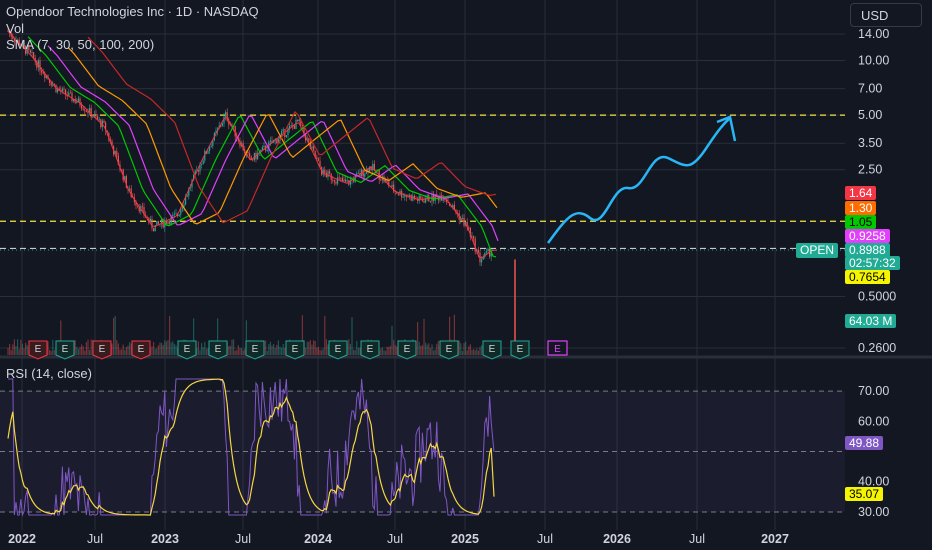  I want to click on rsi-tick-label: 40.00, so click(873, 482).